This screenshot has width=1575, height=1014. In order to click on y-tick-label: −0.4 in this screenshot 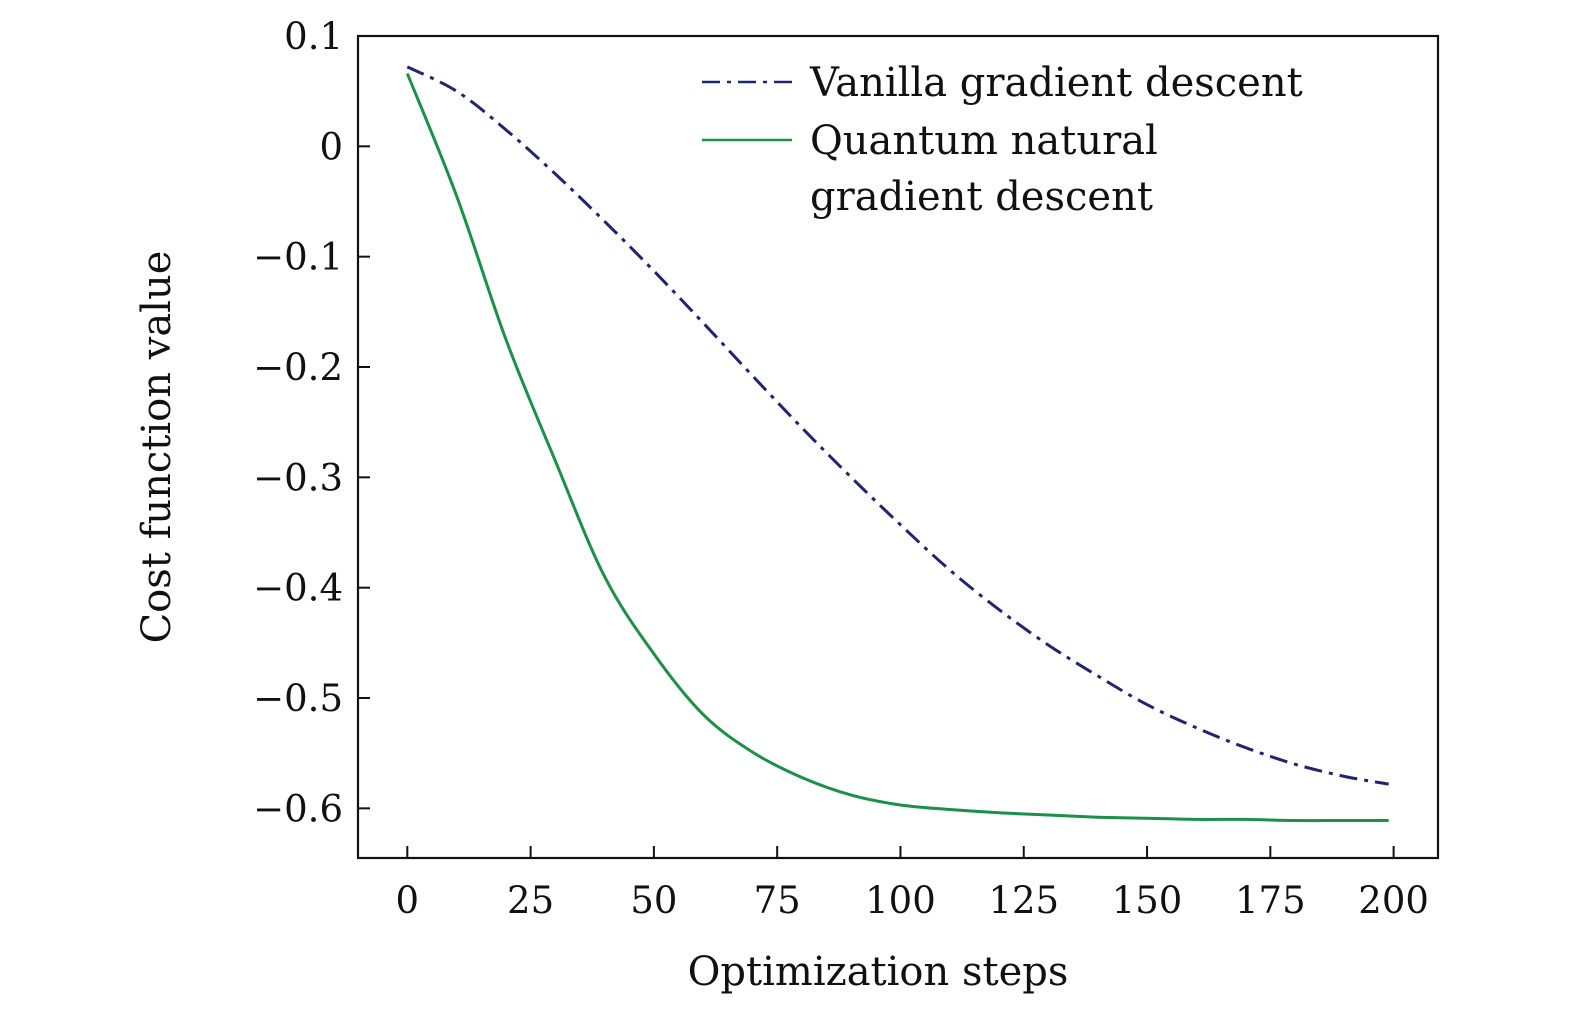, I will do `click(298, 588)`.